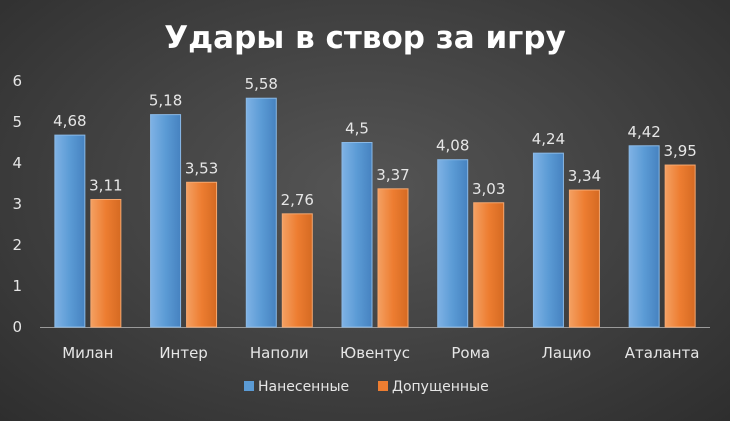  I want to click on legend-label: Нанесенные, so click(303, 387).